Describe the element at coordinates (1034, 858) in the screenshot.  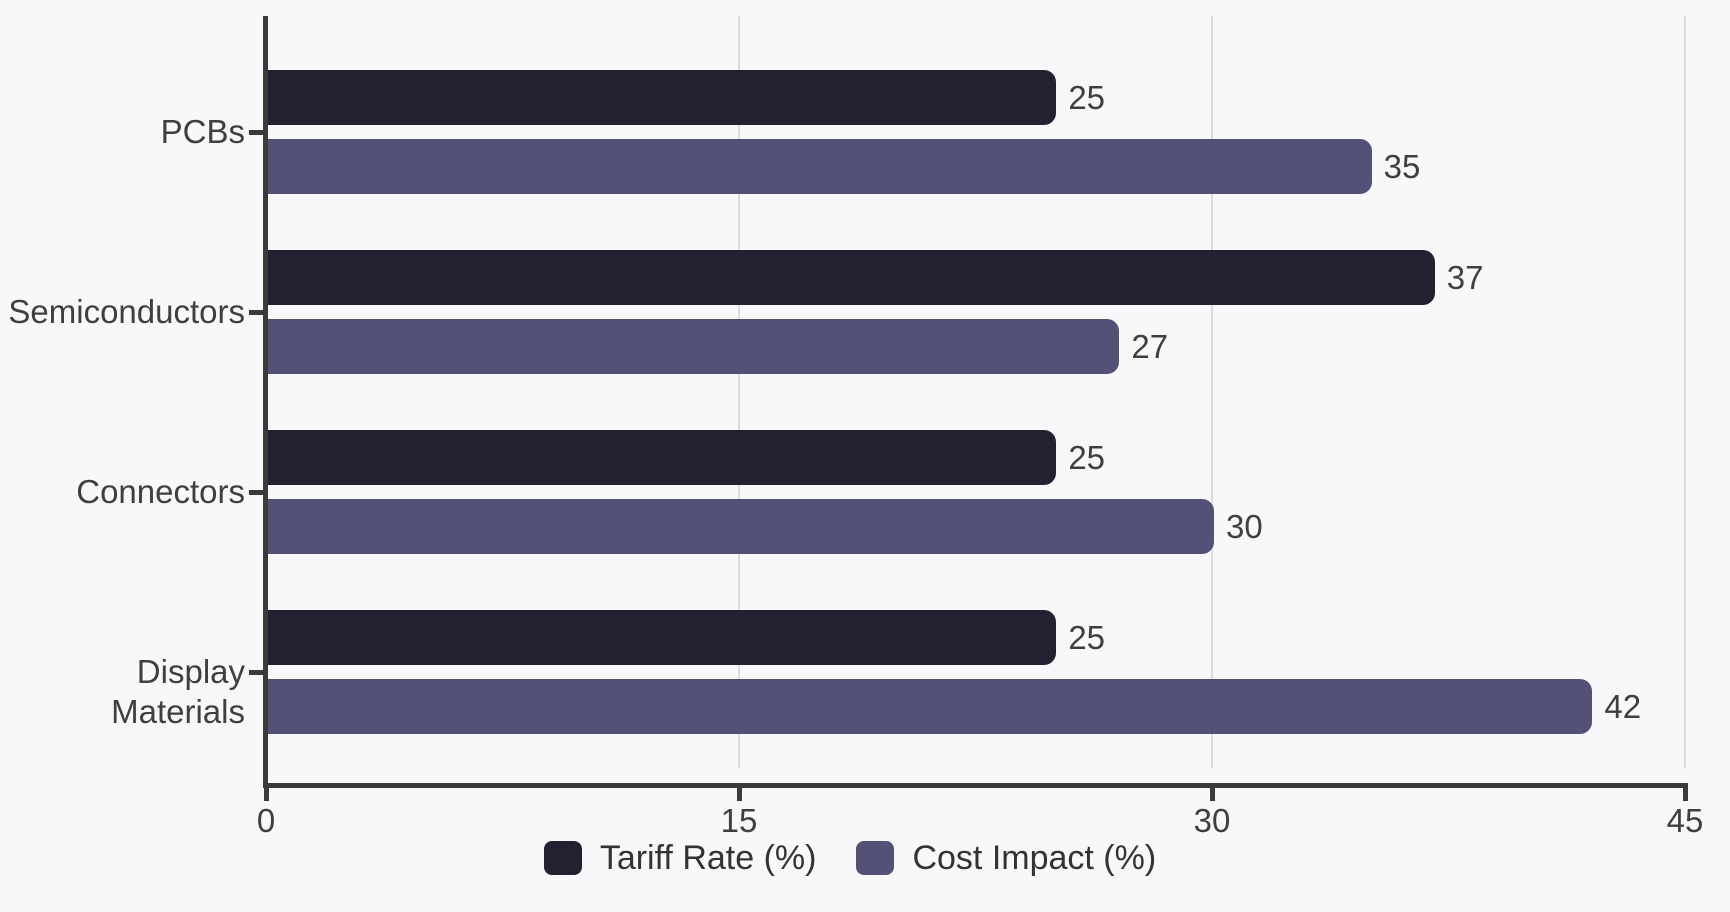
I see `legend-label-cost-impact: Cost Impact (%)` at that location.